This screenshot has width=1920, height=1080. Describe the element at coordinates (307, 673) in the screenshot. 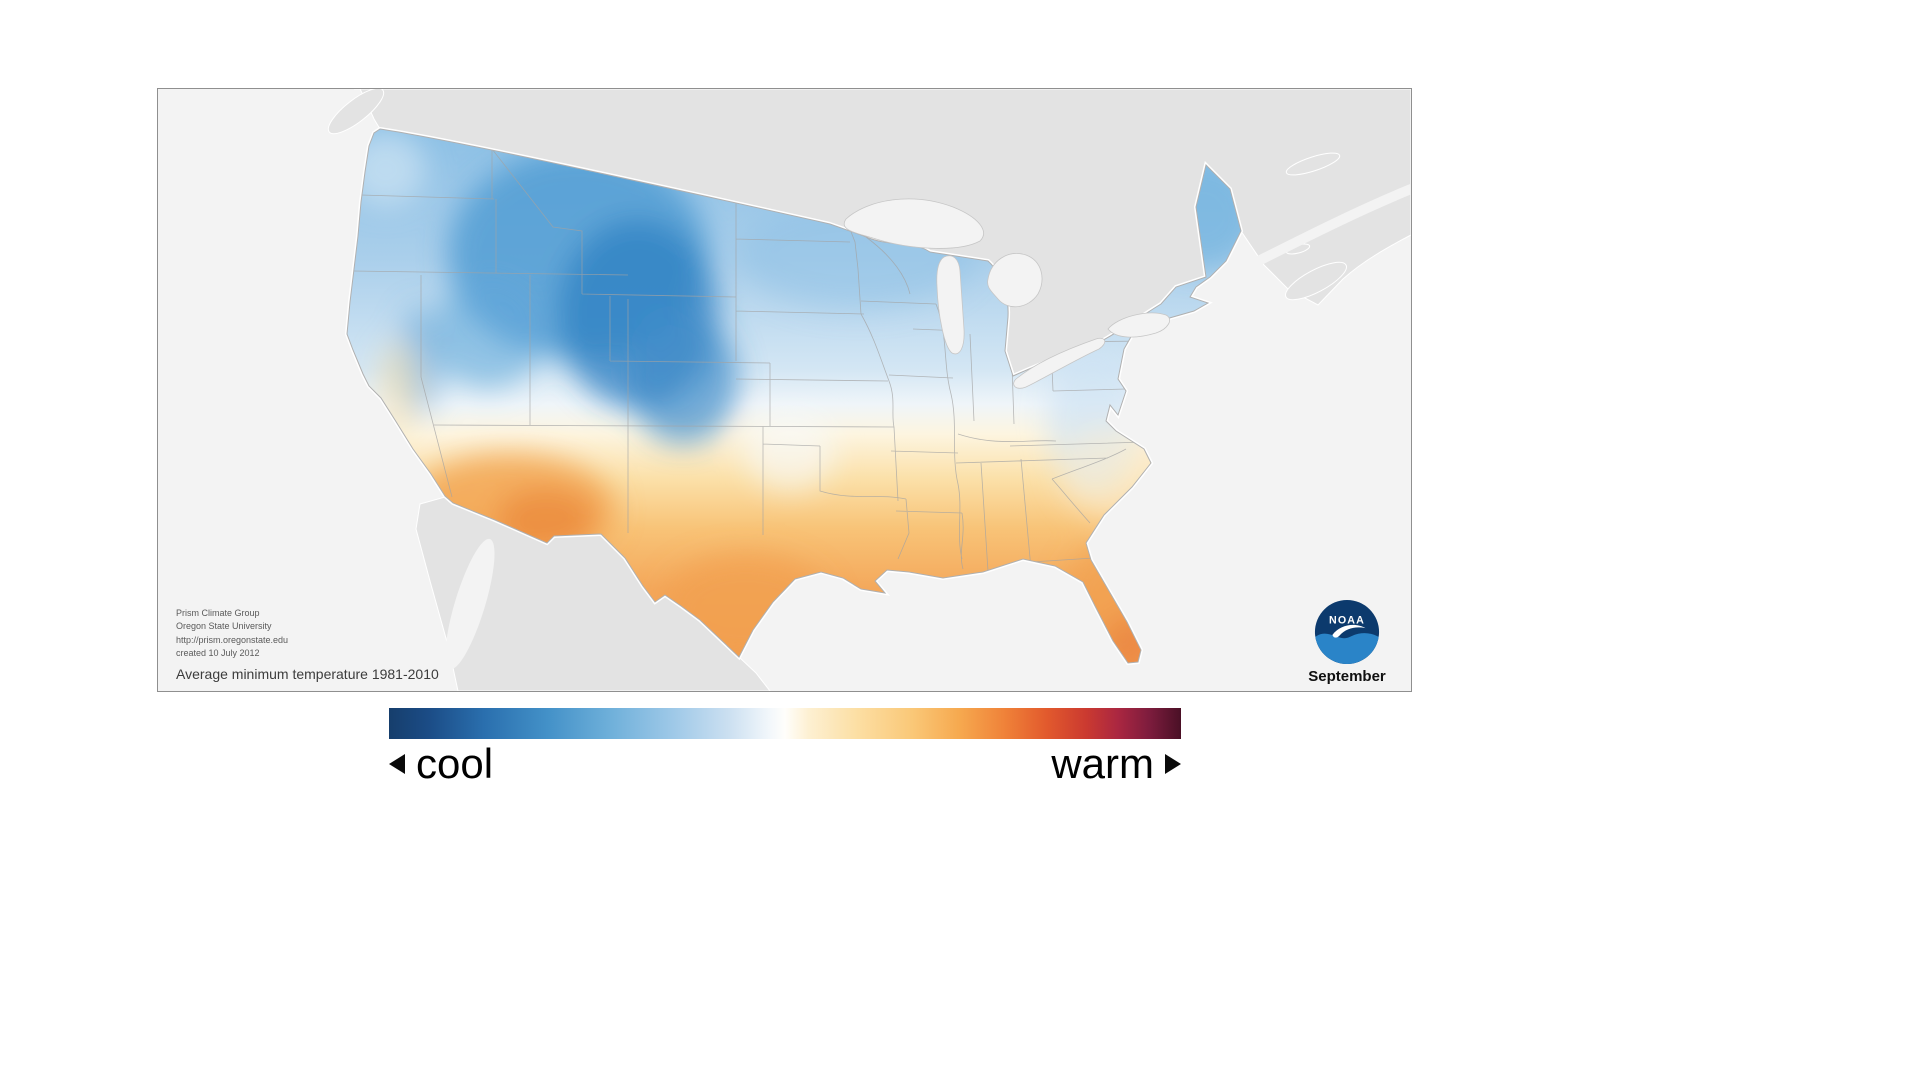

I see `map-title: Average minimum temperature 1981-2010` at that location.